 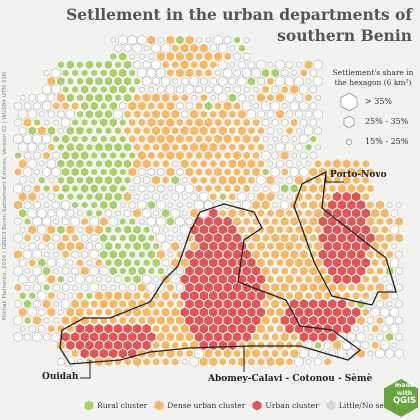 What do you see at coordinates (257, 405) in the screenshot?
I see `hex-swatch-icon` at bounding box center [257, 405].